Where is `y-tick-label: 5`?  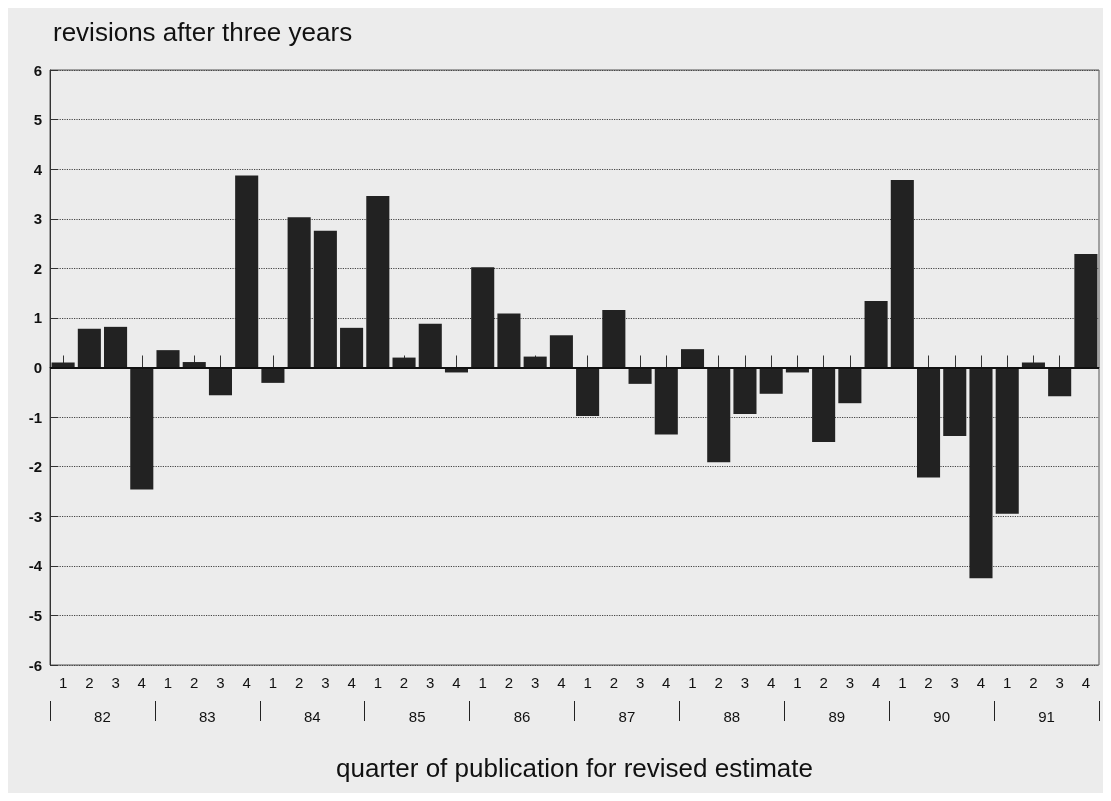
y-tick-label: 5 is located at coordinates (37, 120).